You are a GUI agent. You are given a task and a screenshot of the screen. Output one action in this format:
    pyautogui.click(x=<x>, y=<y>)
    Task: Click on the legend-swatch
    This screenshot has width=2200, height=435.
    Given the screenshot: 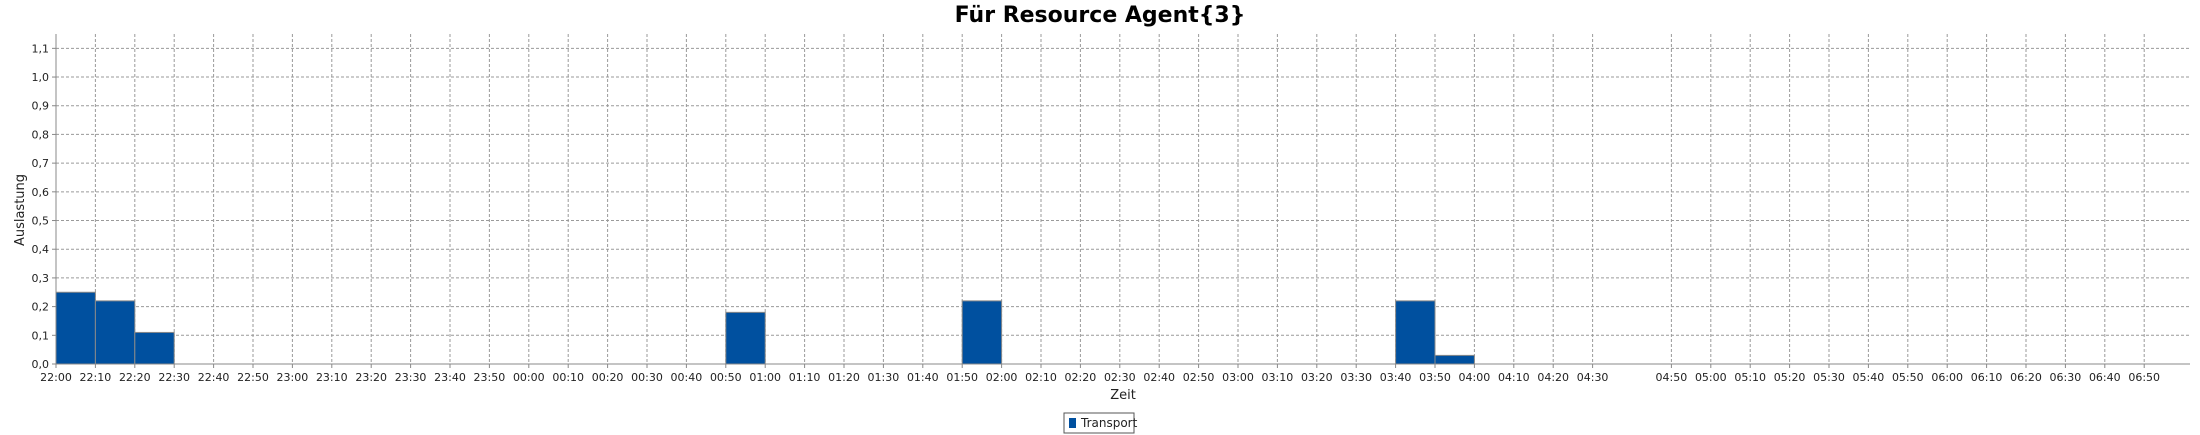 What is the action you would take?
    pyautogui.click(x=1072, y=423)
    